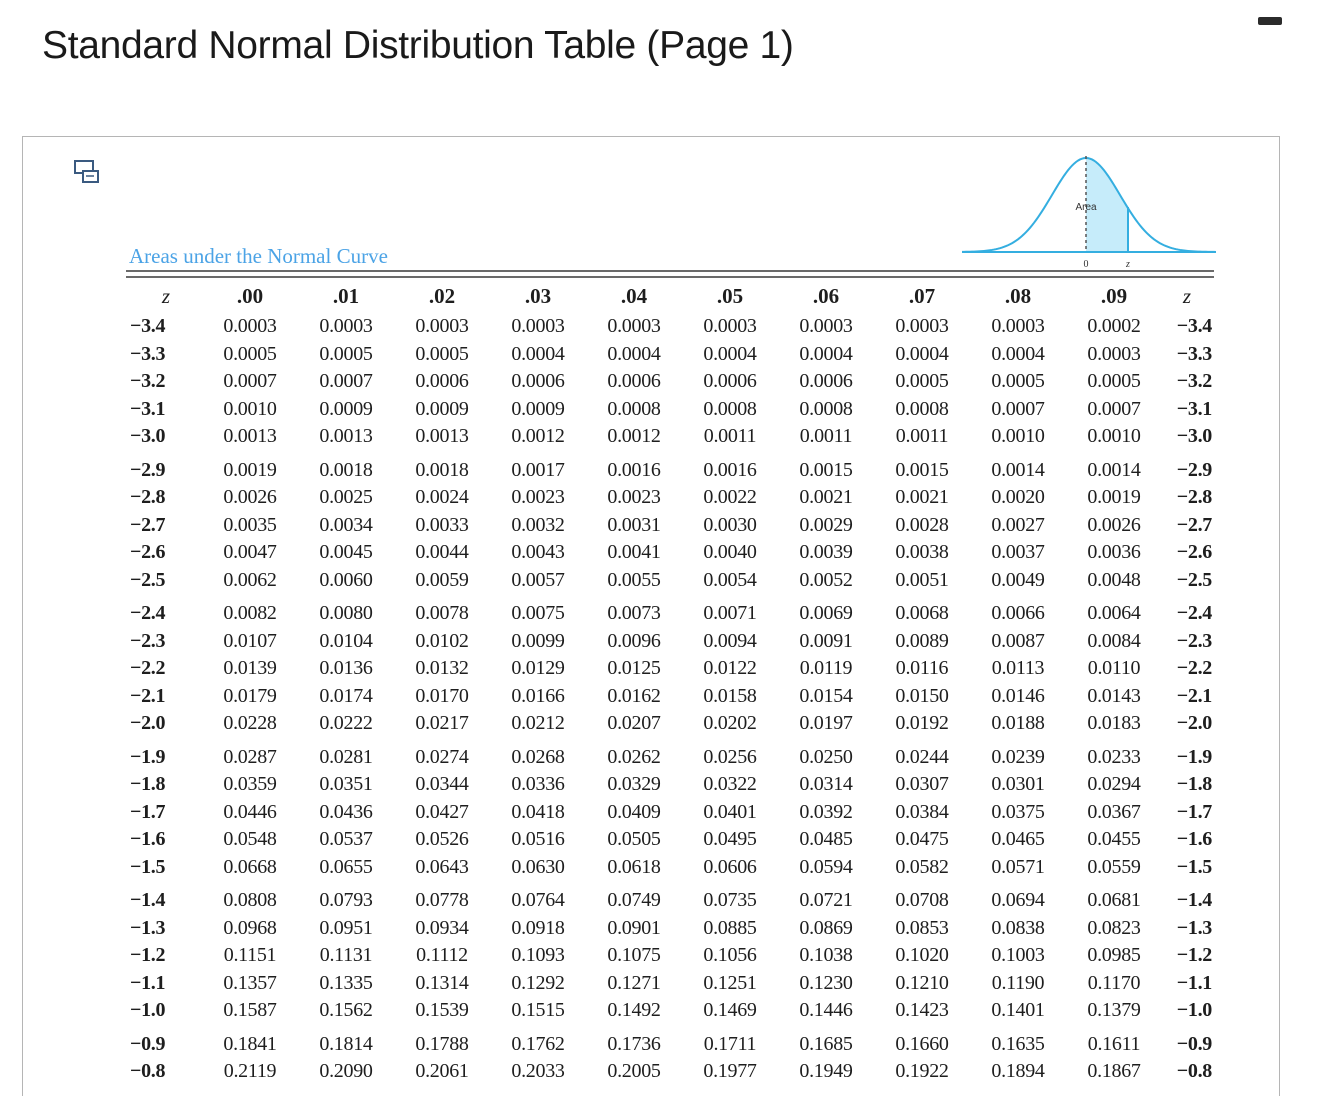  I want to click on table-cell: 0.1762, so click(538, 1043).